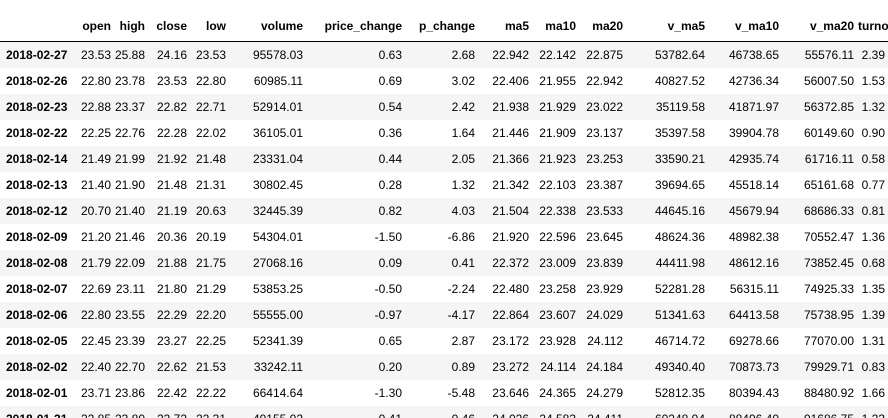 The height and width of the screenshot is (418, 888). What do you see at coordinates (746, 412) in the screenshot?
I see `table-cell: 88496.40` at bounding box center [746, 412].